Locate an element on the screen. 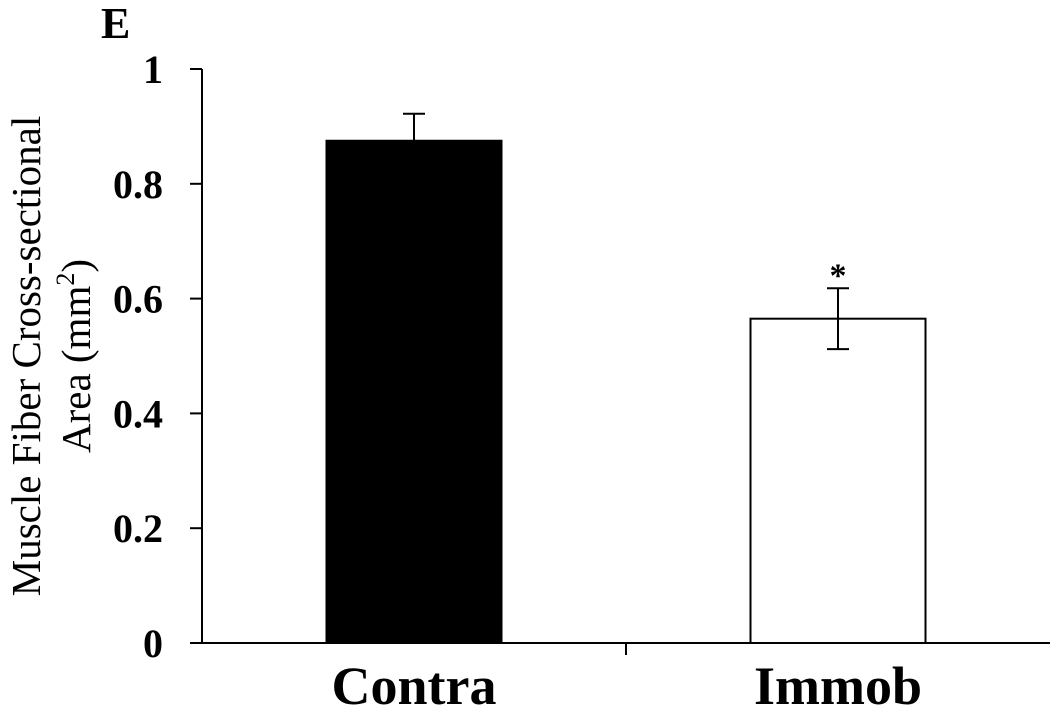 This screenshot has height=710, width=1050. y-axis-title-line2-prefix: Area (mm is located at coordinates (76, 369).